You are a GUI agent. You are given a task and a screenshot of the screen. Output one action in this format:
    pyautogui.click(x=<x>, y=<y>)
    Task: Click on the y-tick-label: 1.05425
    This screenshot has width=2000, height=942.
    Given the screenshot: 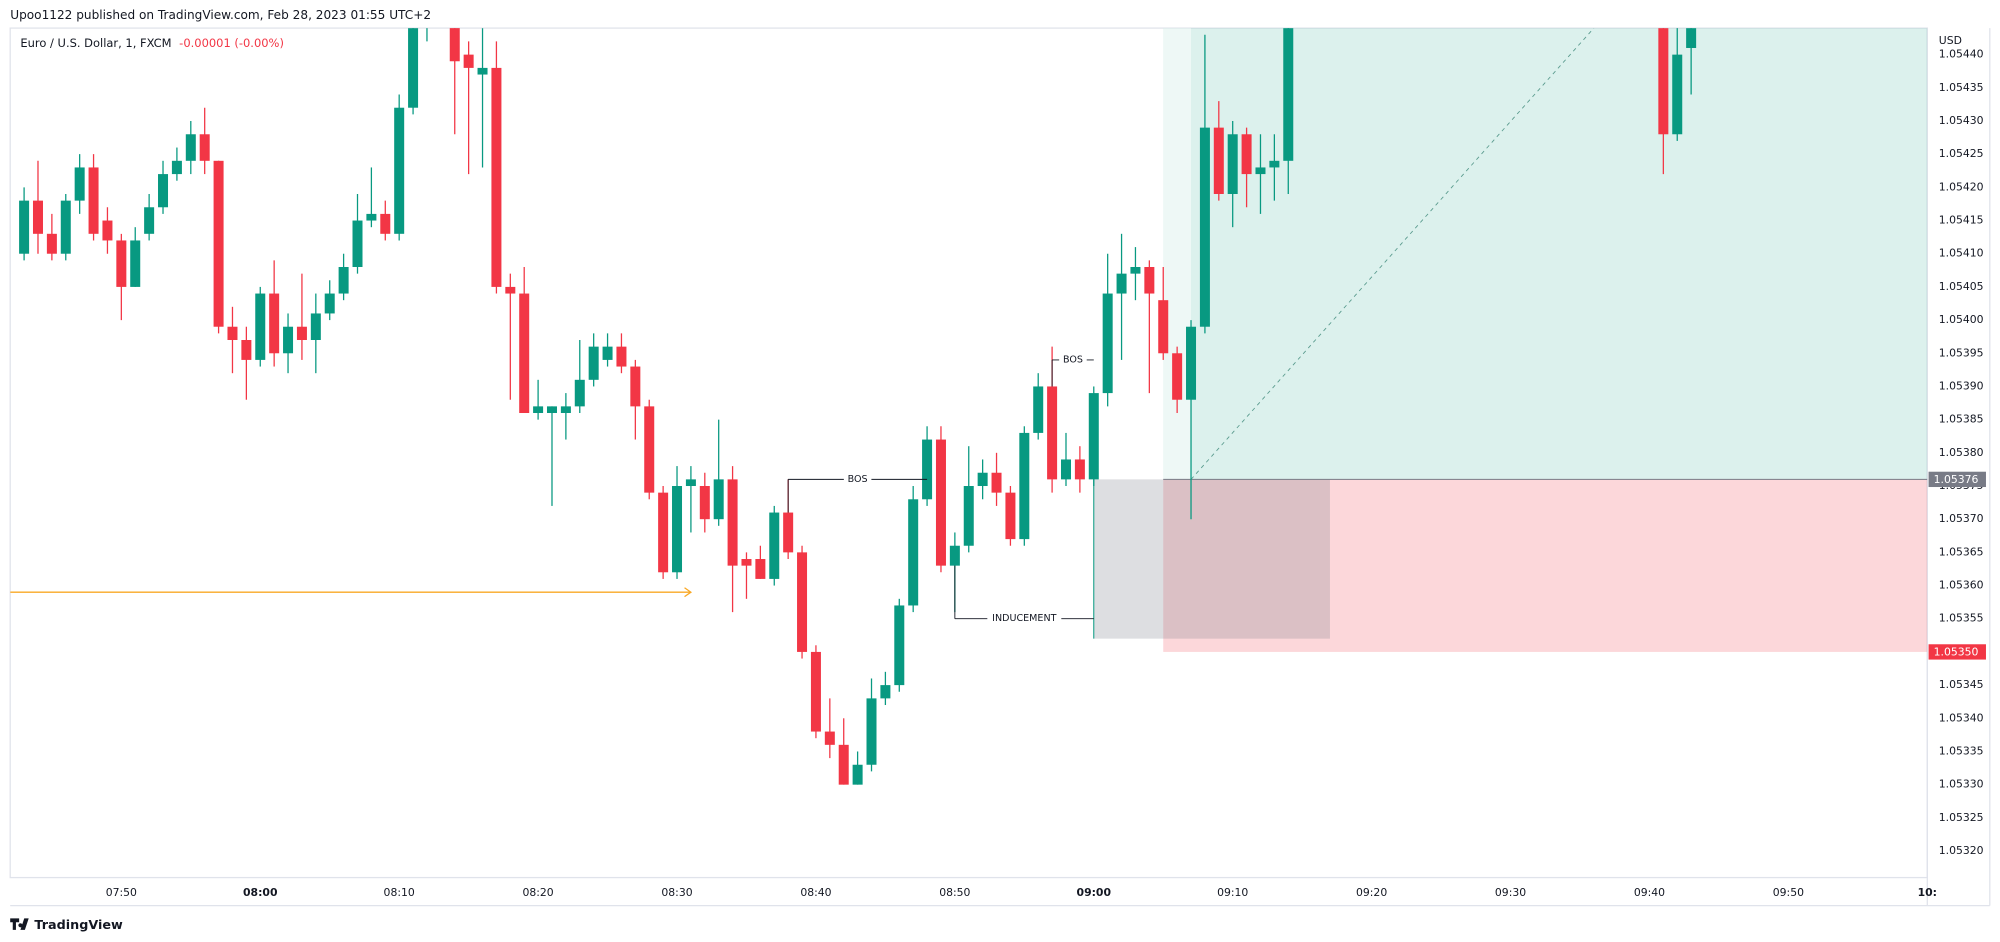 What is the action you would take?
    pyautogui.click(x=1961, y=153)
    